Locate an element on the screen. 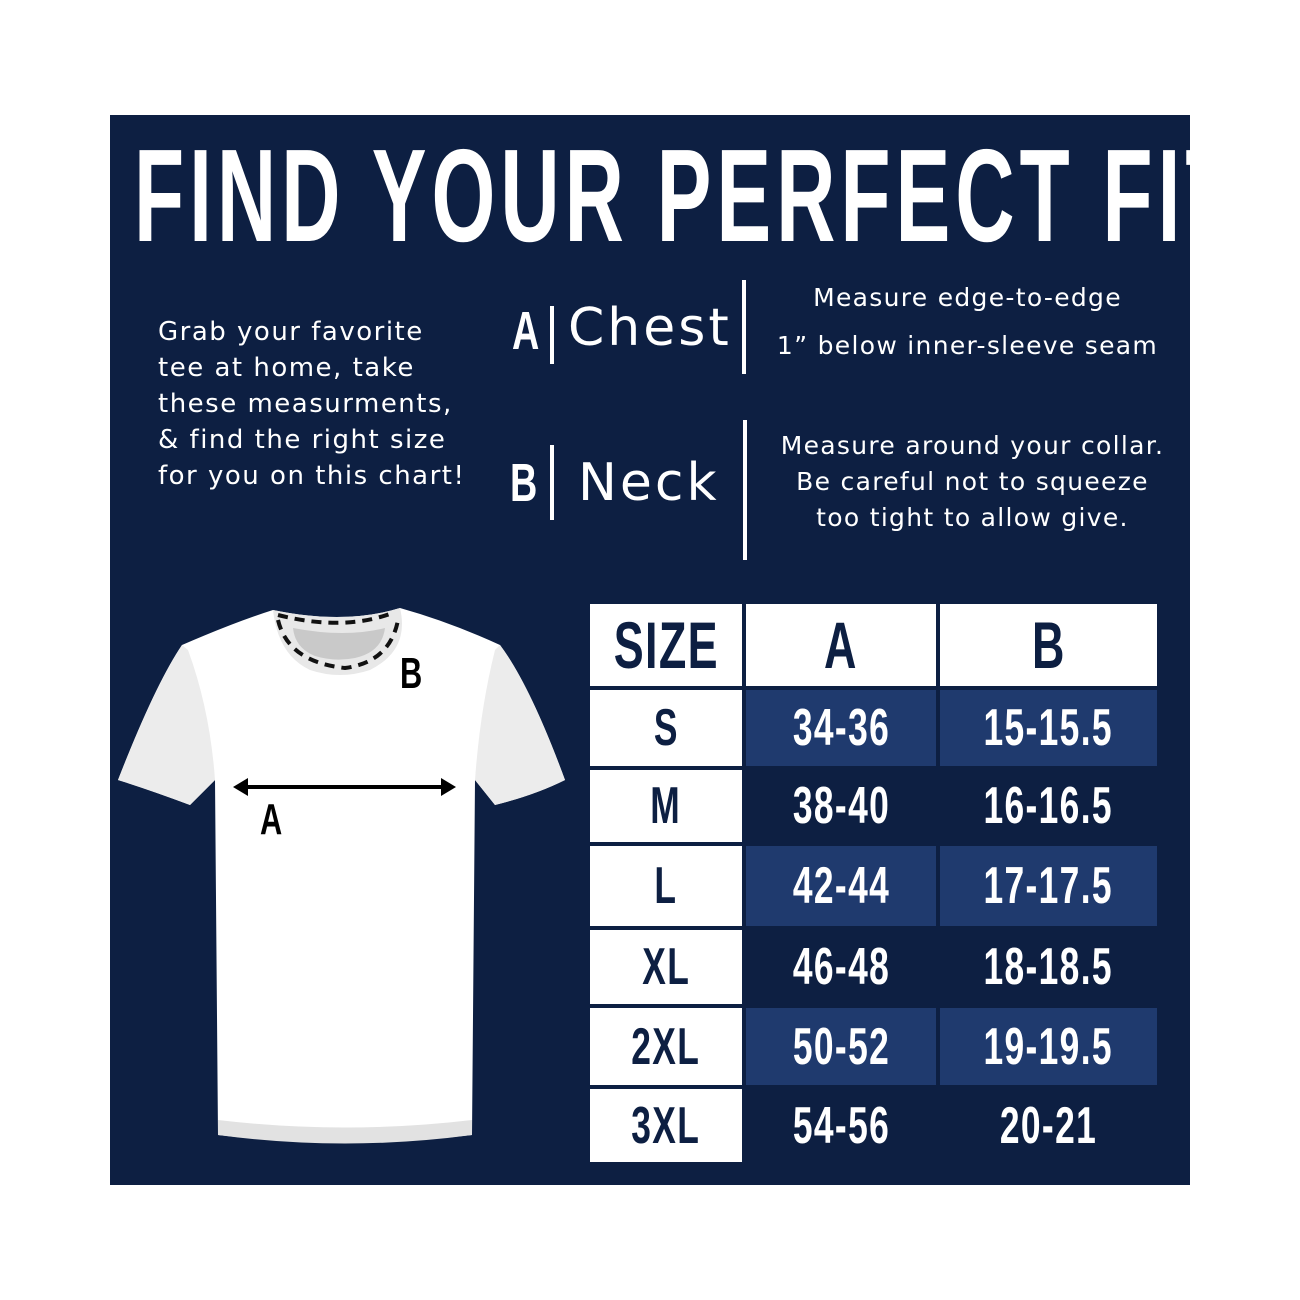  cell-size: L is located at coordinates (666, 886).